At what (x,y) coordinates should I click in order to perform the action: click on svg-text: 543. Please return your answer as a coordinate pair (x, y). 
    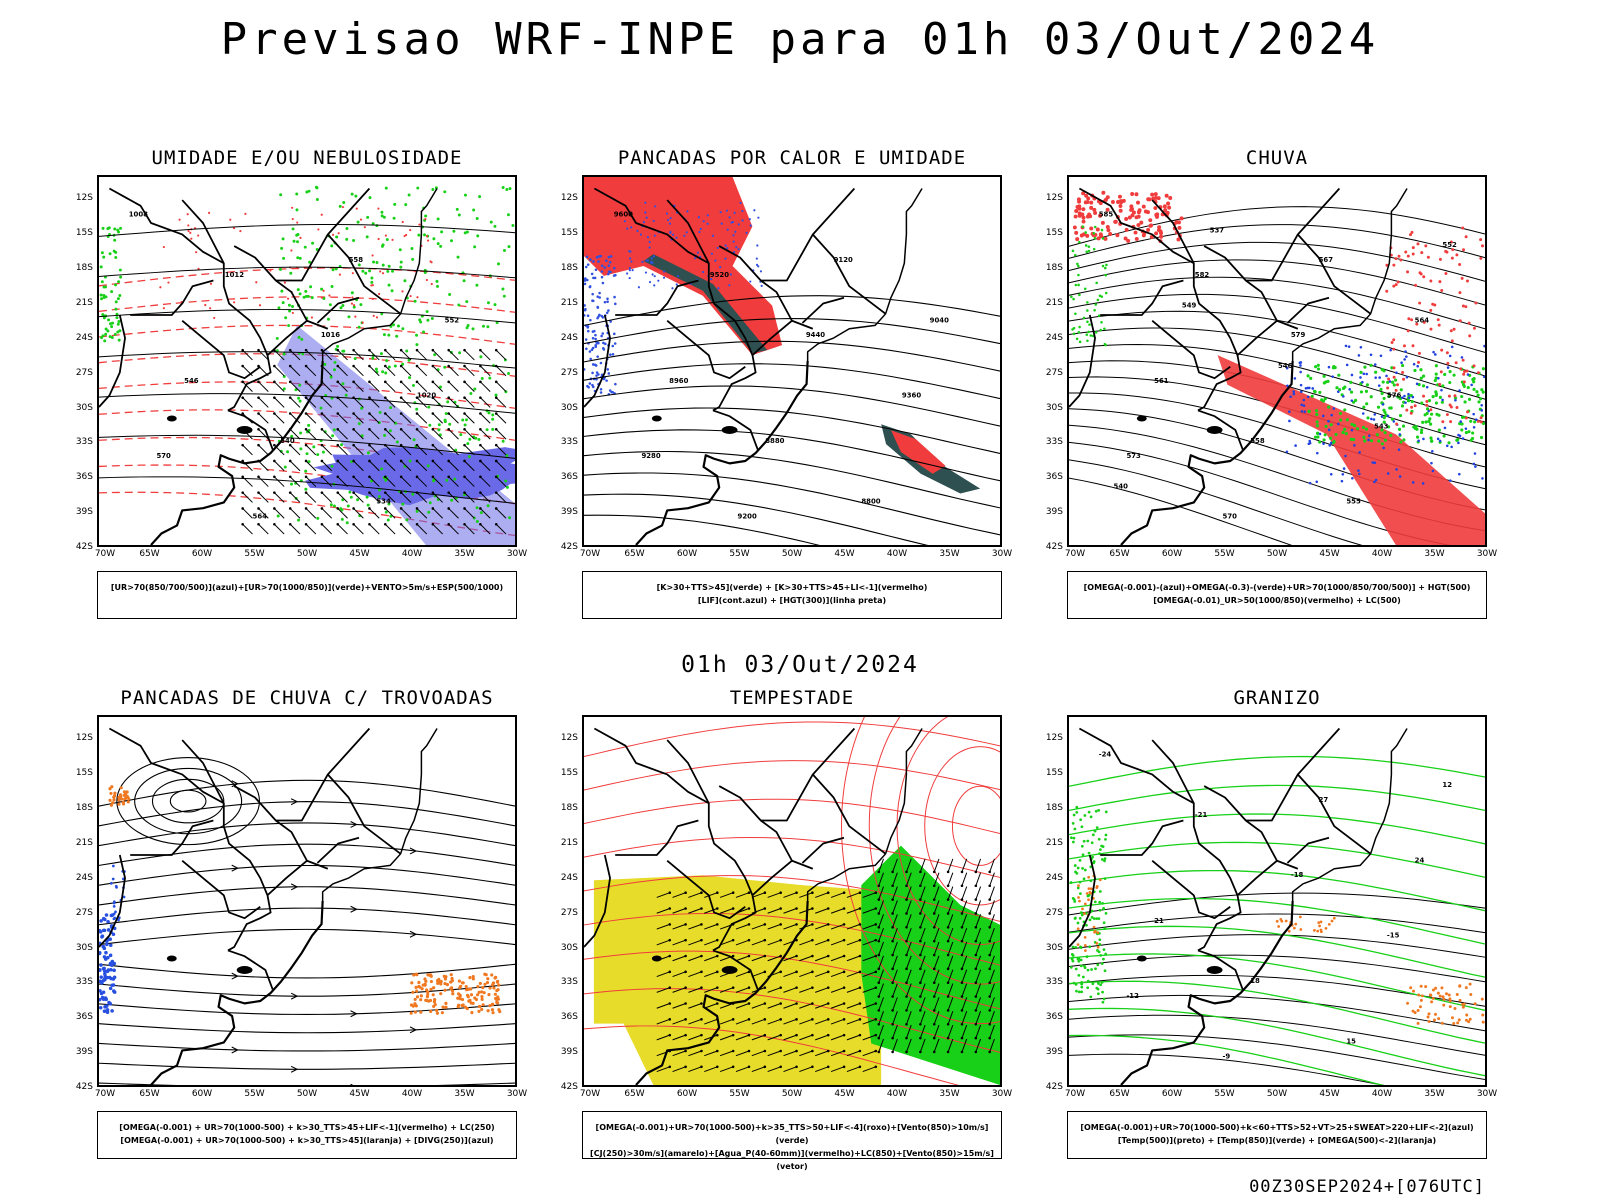
    Looking at the image, I should click on (1381, 426).